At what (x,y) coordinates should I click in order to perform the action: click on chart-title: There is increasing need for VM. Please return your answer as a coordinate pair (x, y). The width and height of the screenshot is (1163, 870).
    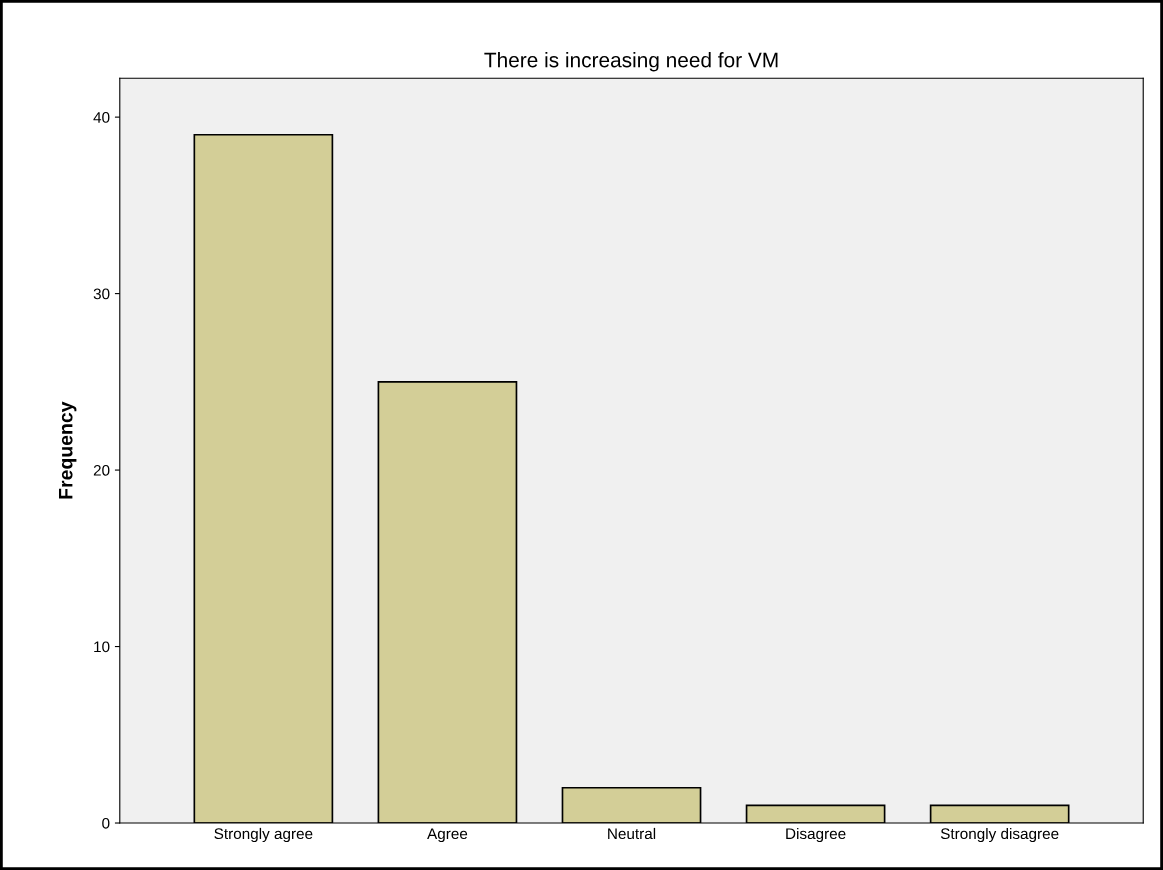
    Looking at the image, I should click on (631, 62).